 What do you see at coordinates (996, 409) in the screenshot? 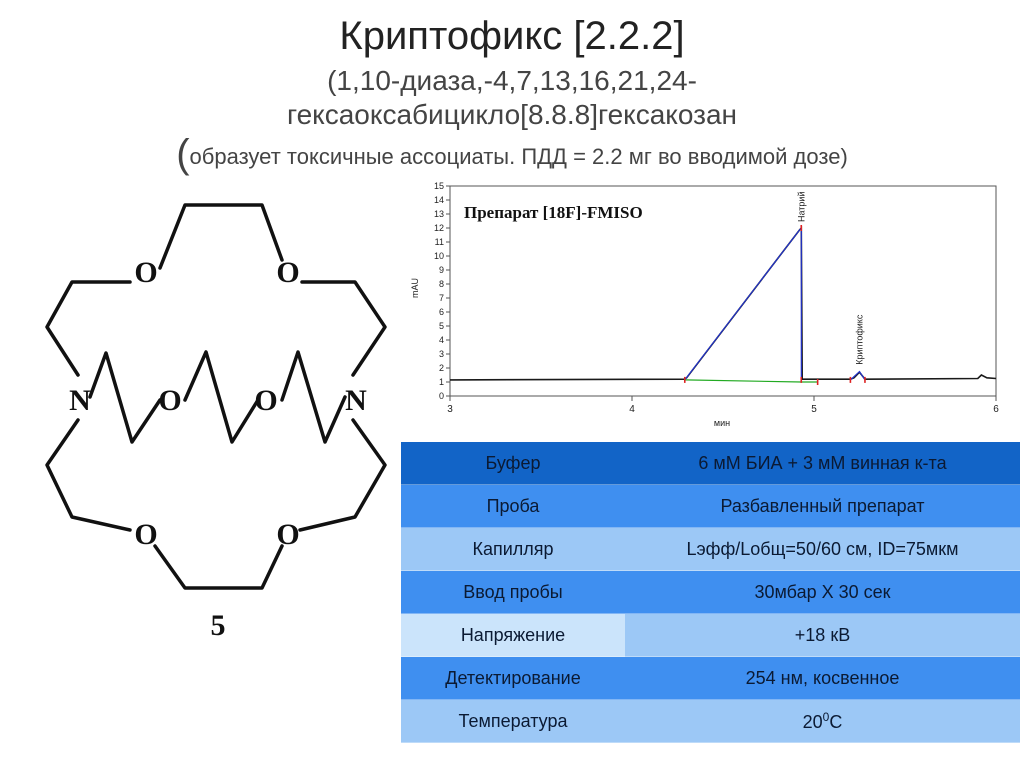
I see `x-tick-label: 6` at bounding box center [996, 409].